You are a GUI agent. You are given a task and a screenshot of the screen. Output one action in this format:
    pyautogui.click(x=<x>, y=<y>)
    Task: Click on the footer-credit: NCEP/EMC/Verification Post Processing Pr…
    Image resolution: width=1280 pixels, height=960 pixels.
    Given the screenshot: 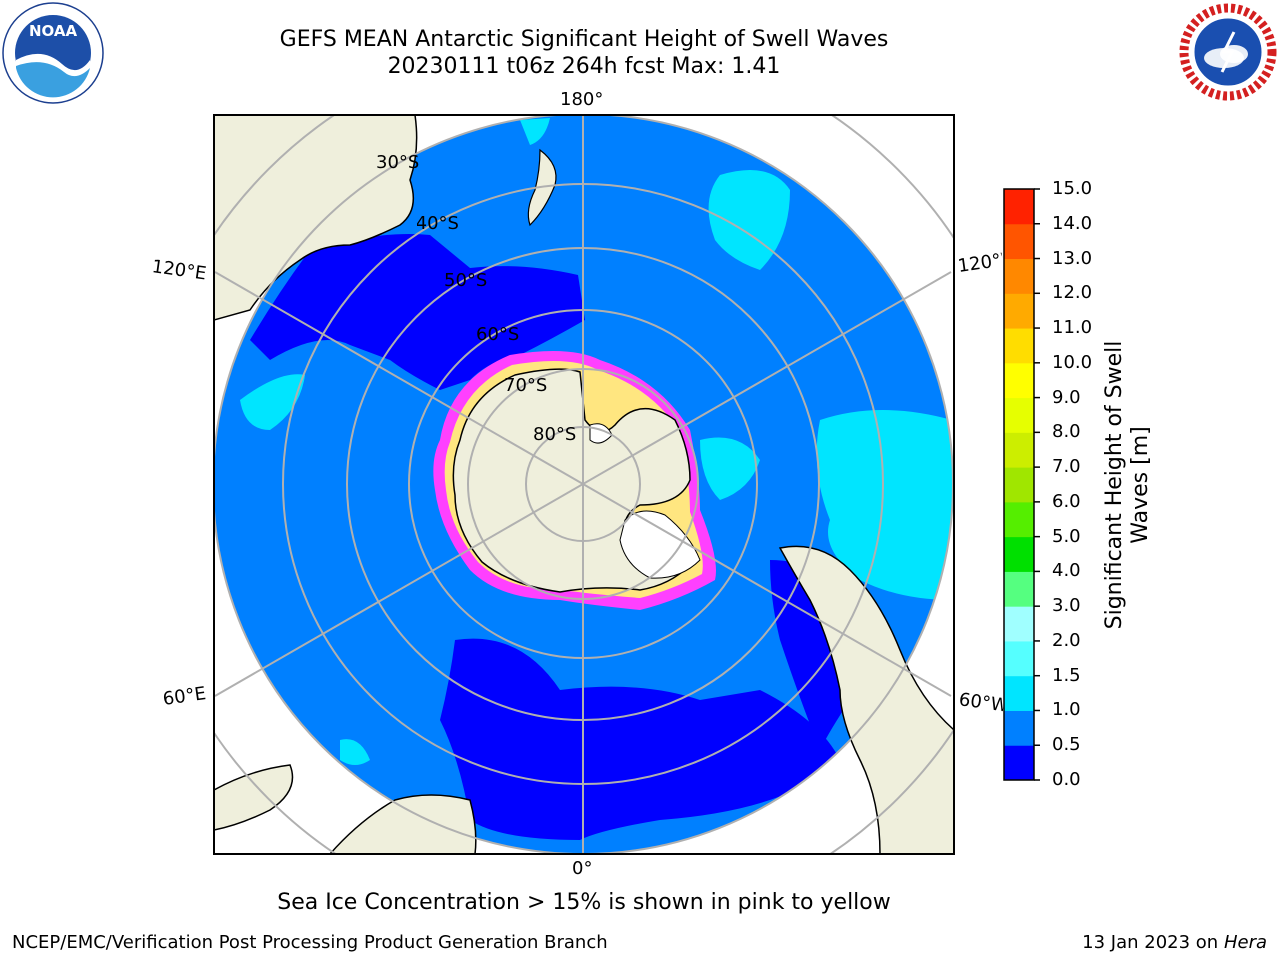 What is the action you would take?
    pyautogui.click(x=310, y=942)
    